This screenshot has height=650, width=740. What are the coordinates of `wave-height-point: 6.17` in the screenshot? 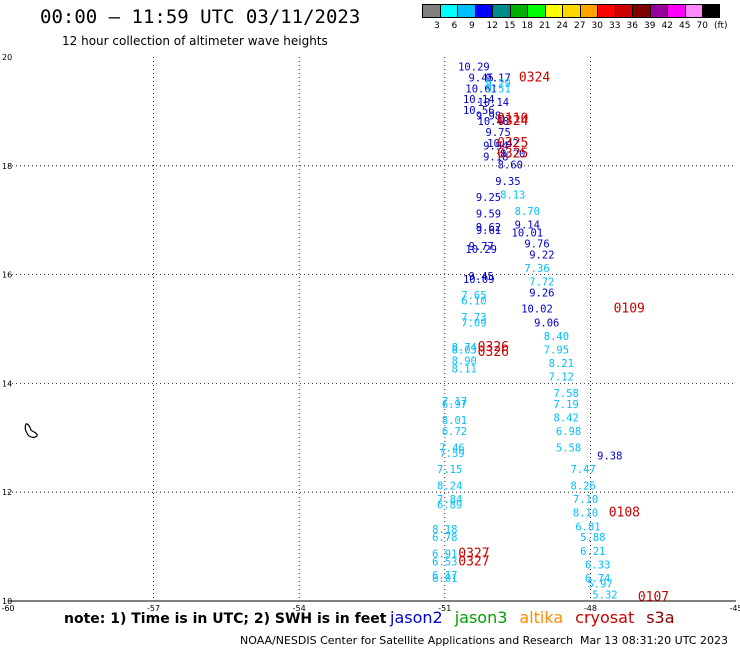 It's located at (444, 576).